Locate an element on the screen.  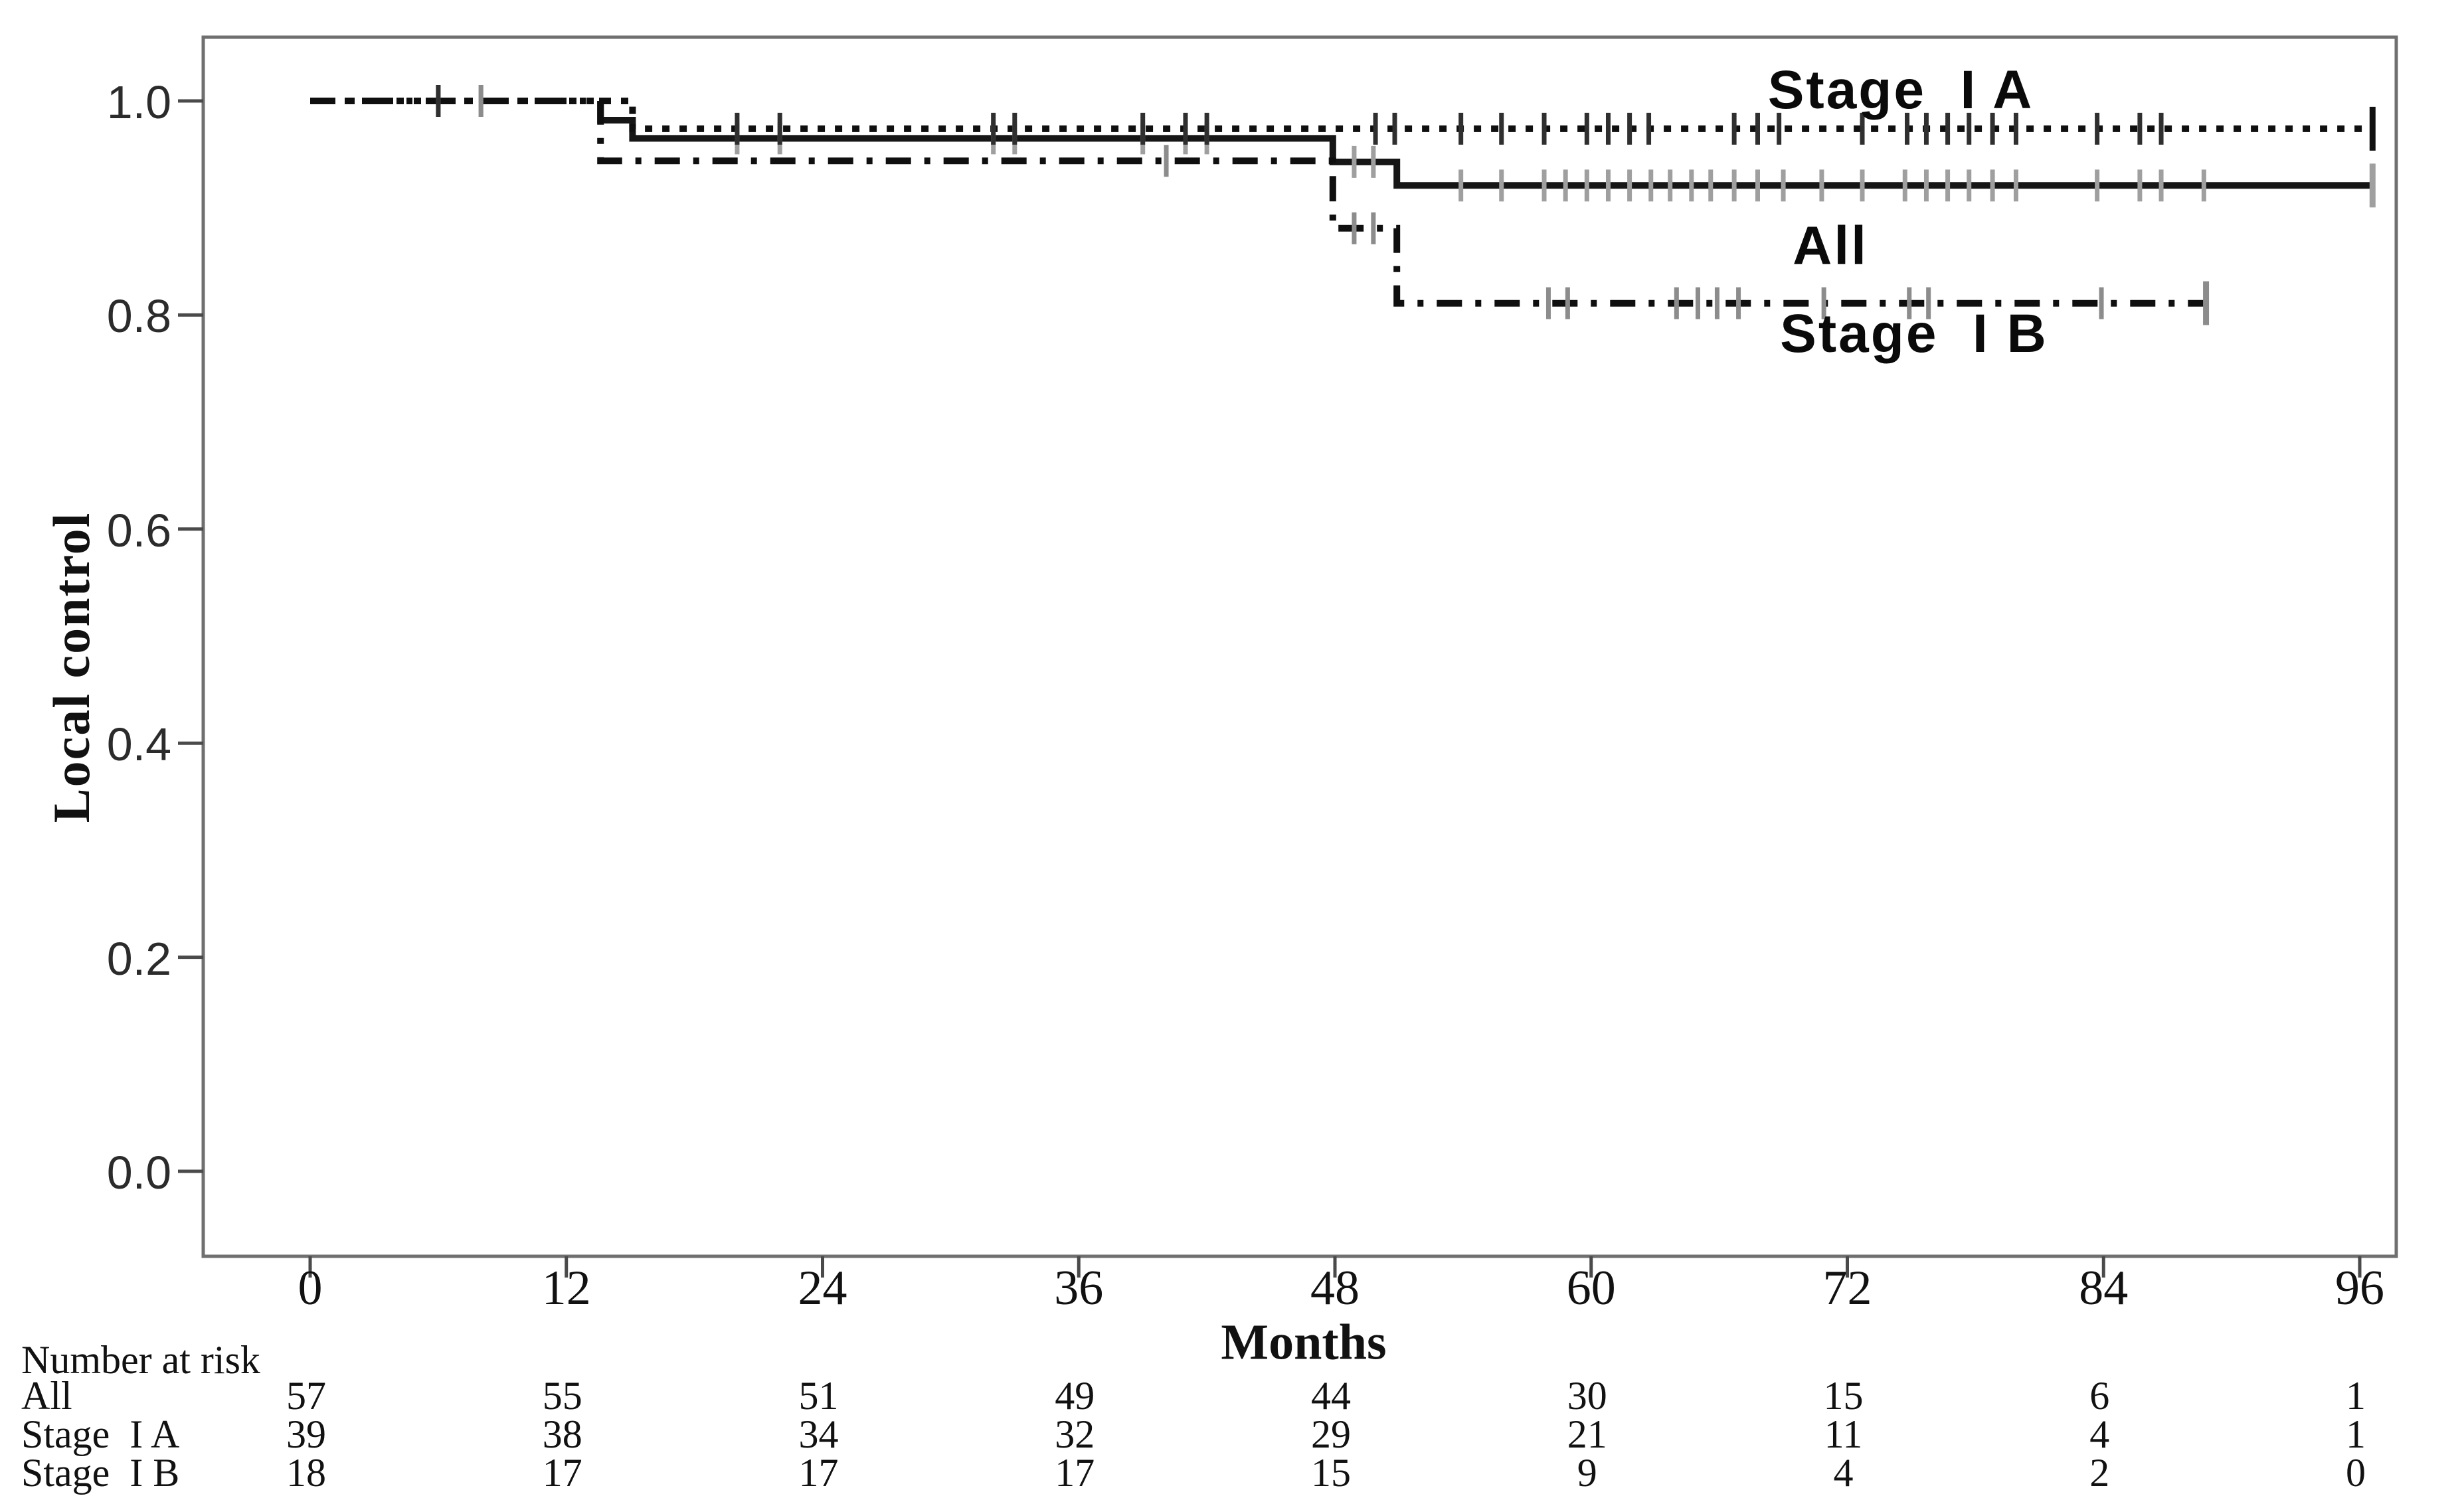
x-tick-label: 0 is located at coordinates (310, 1288).